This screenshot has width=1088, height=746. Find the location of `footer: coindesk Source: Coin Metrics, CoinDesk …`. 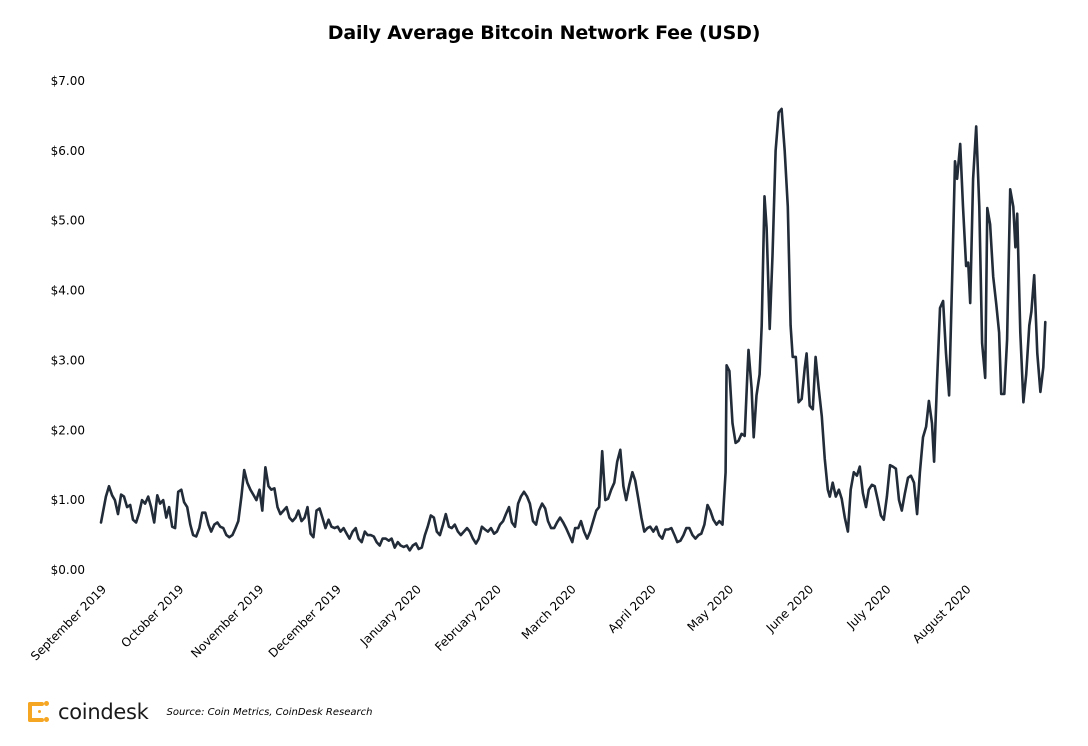

footer: coindesk Source: Coin Metrics, CoinDesk … is located at coordinates (200, 712).